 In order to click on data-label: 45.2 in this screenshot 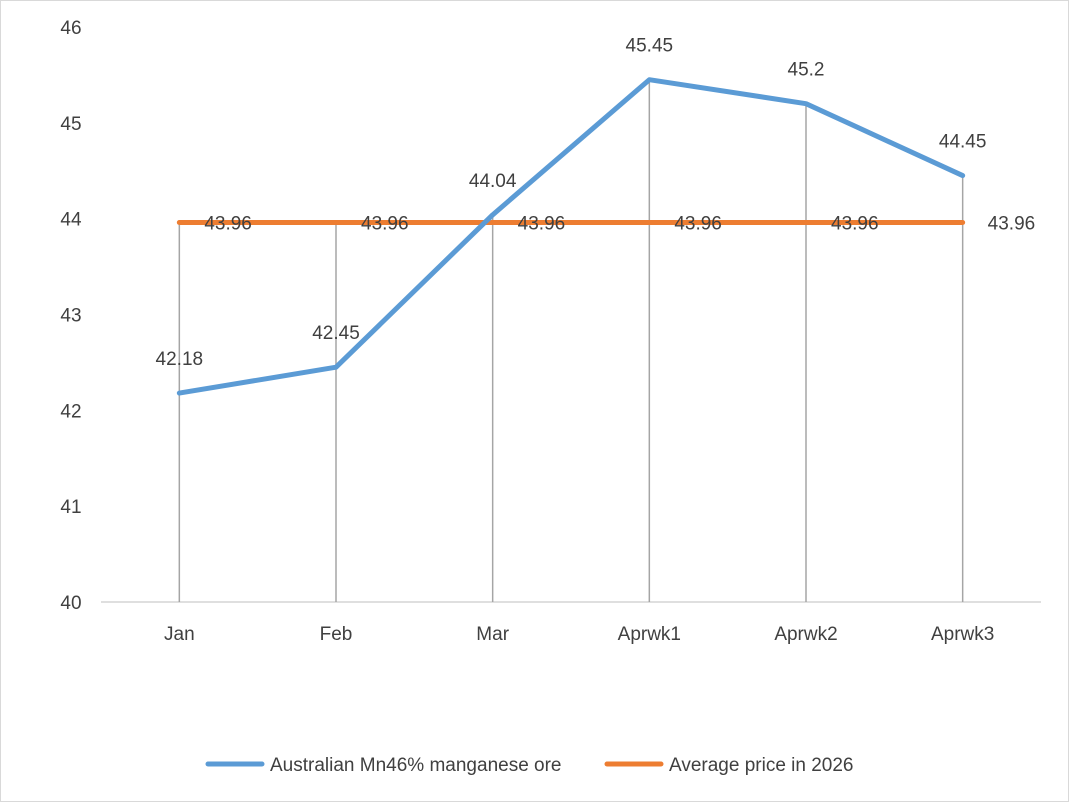, I will do `click(806, 70)`.